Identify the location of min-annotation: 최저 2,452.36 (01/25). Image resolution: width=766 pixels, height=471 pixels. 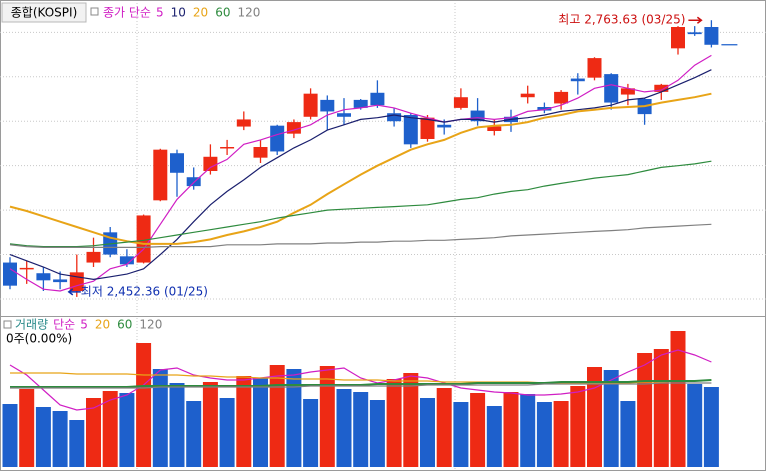
(144, 291).